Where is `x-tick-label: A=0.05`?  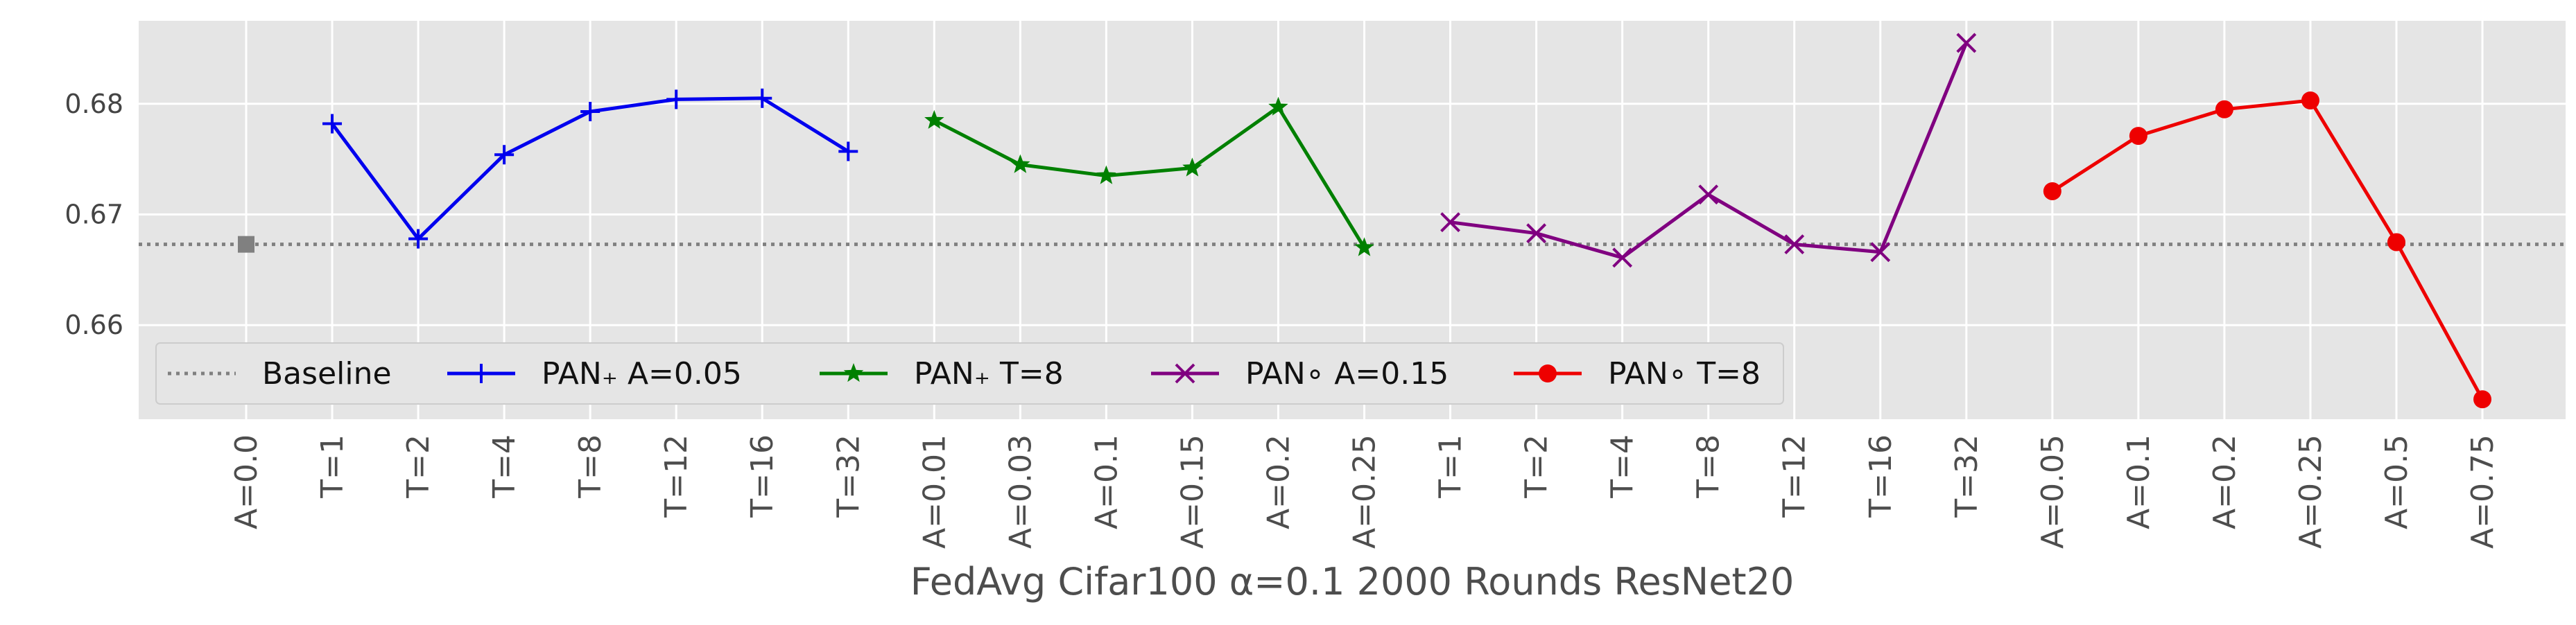
x-tick-label: A=0.05 is located at coordinates (2053, 491).